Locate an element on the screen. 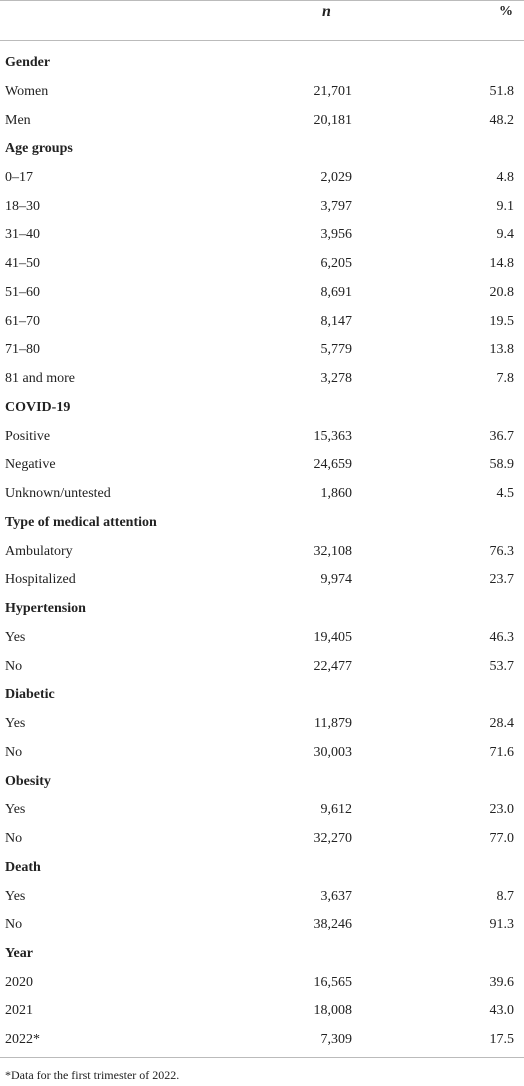 Image resolution: width=524 pixels, height=1086 pixels. row-percent: 36.7 is located at coordinates (502, 436).